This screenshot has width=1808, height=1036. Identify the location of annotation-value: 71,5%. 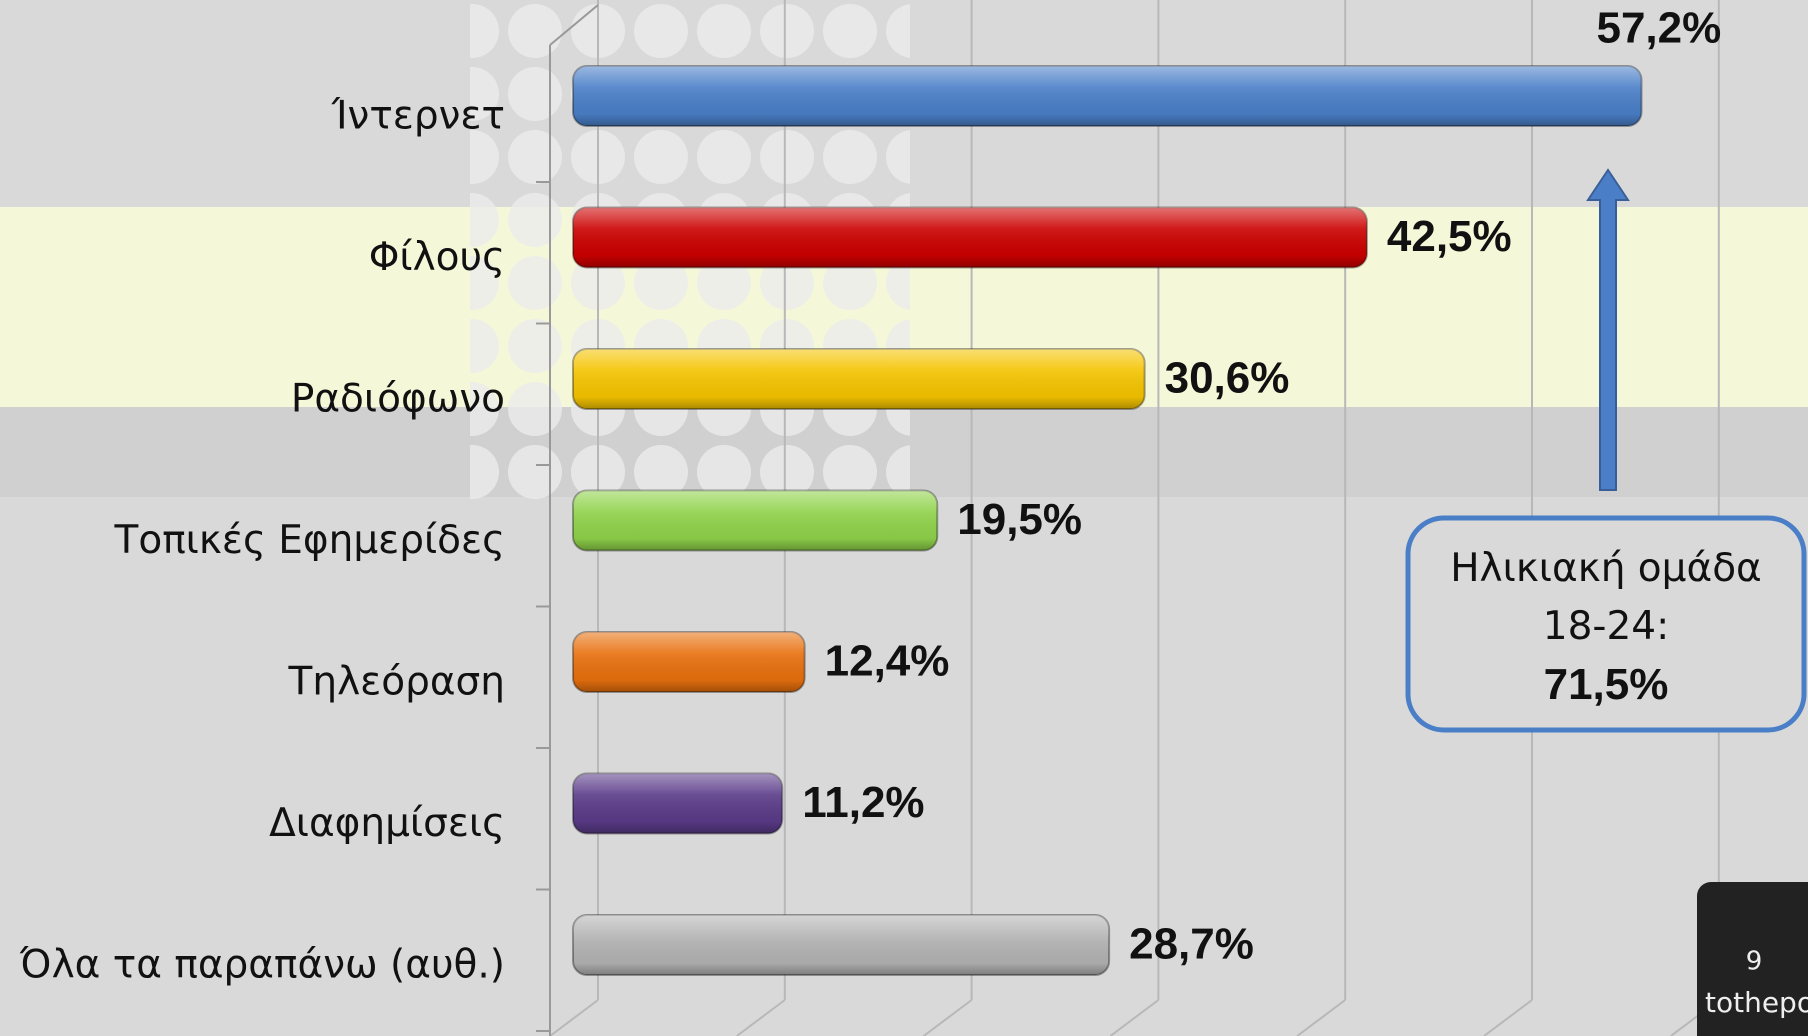
(1606, 684).